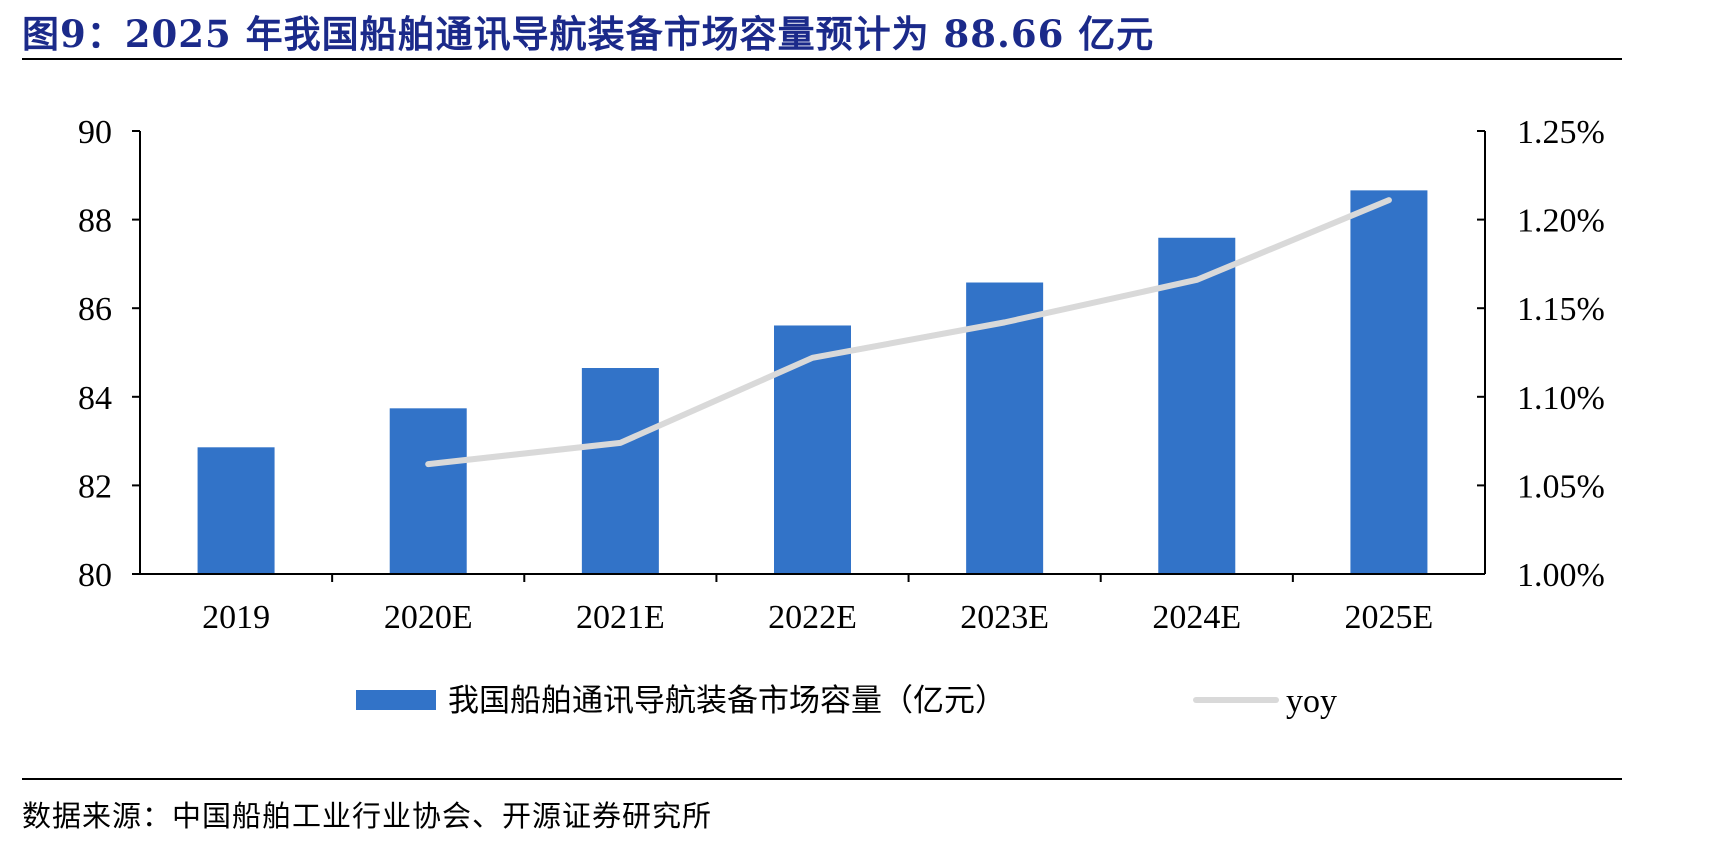 Image resolution: width=1735 pixels, height=843 pixels. What do you see at coordinates (812, 449) in the screenshot?
I see `bar-2022E` at bounding box center [812, 449].